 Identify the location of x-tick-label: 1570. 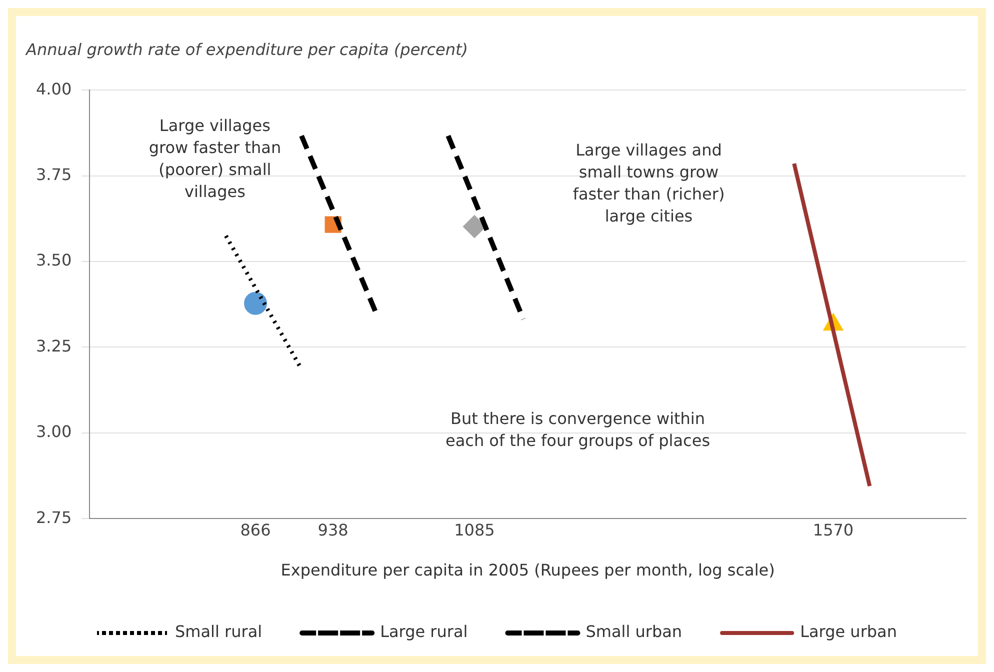
(833, 530).